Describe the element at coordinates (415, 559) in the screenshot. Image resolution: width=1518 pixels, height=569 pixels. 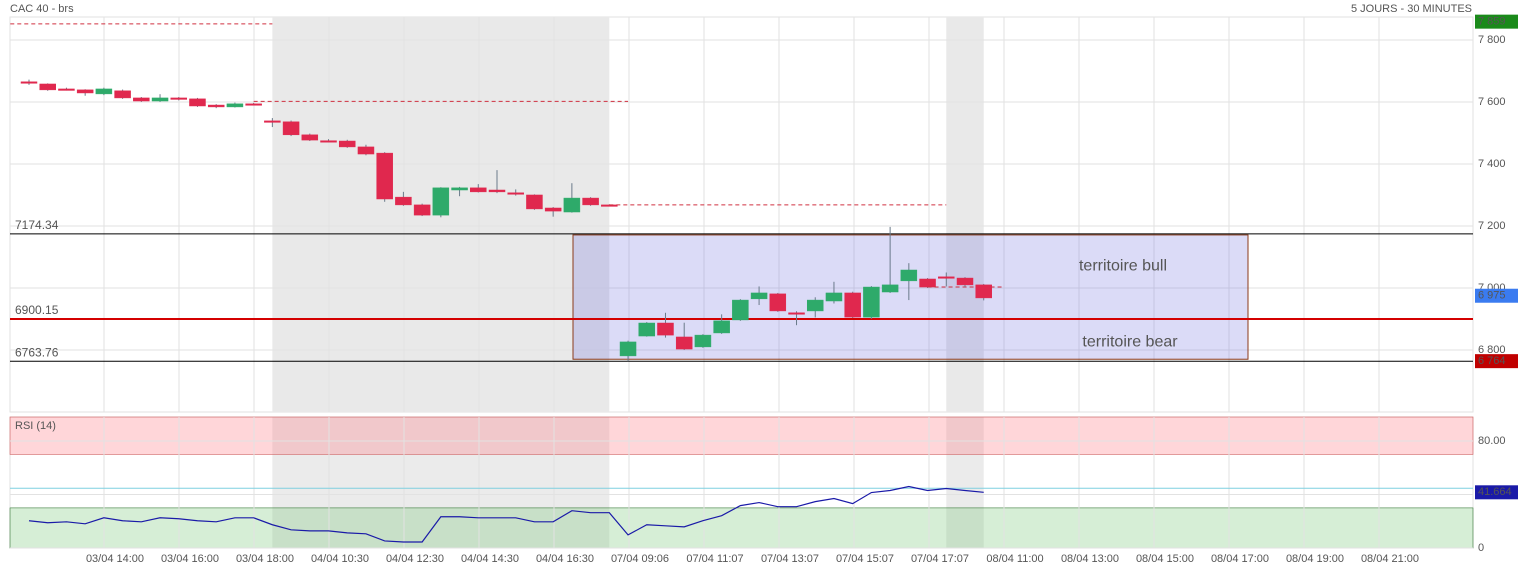
I see `x-tick-label: 04/04 12:30` at that location.